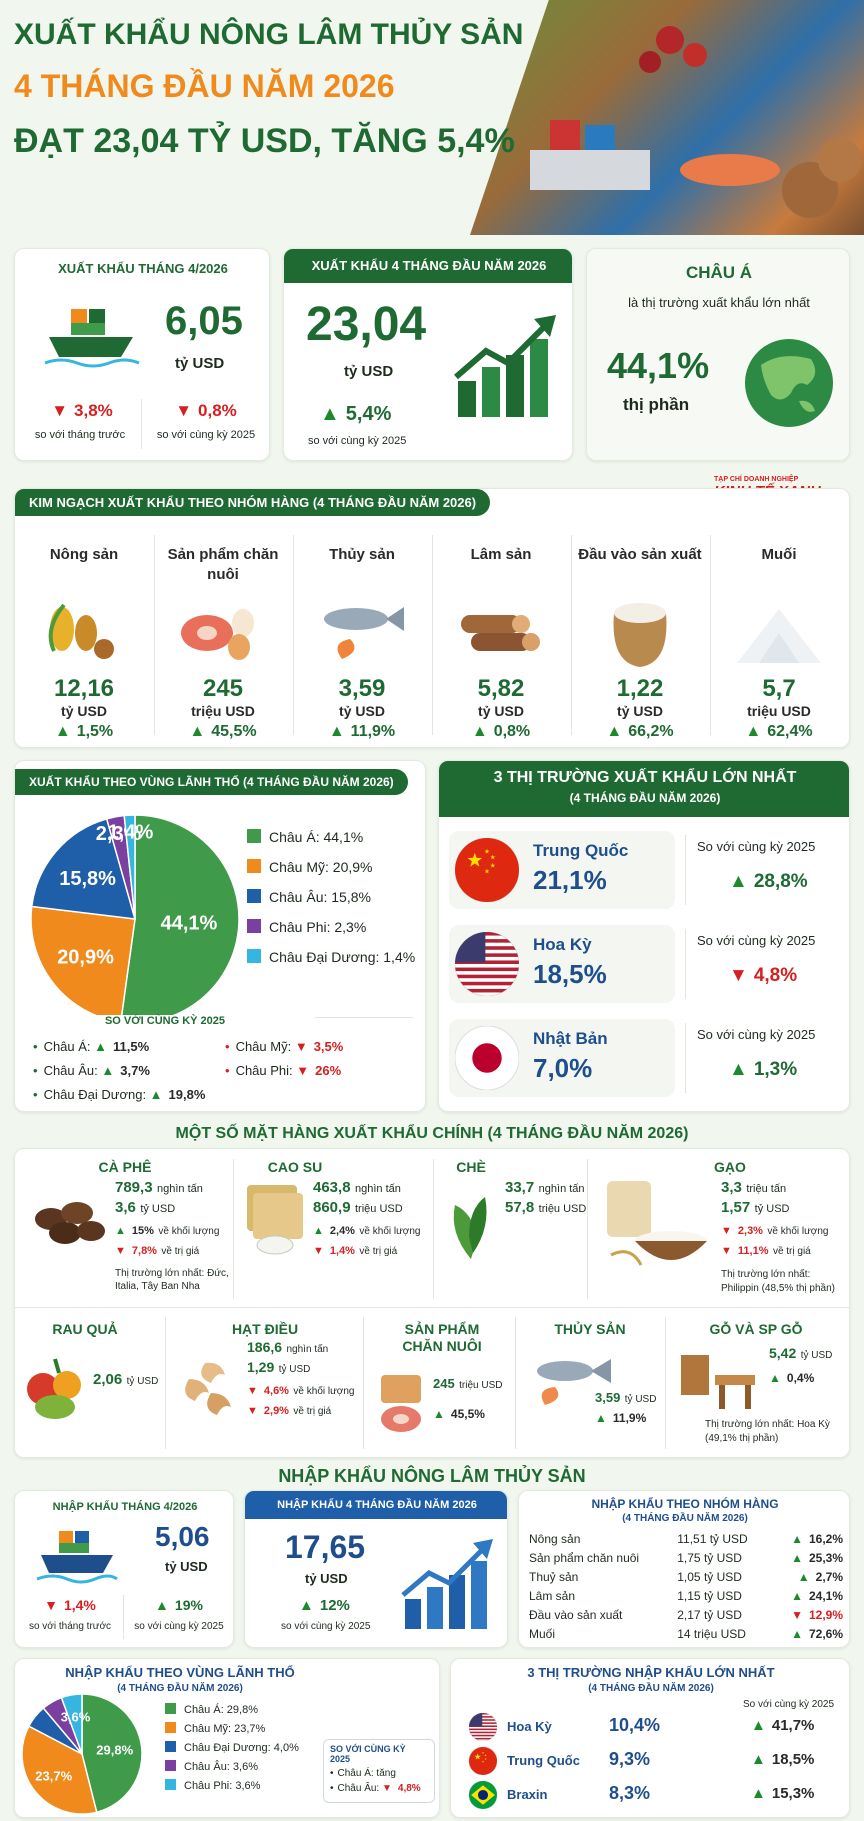 This screenshot has width=864, height=1821. What do you see at coordinates (651, 1672) in the screenshot?
I see `import-top3-title: 3 THỊ TRƯỜNG NHẬP KHẨU LỚN NHẤT` at bounding box center [651, 1672].